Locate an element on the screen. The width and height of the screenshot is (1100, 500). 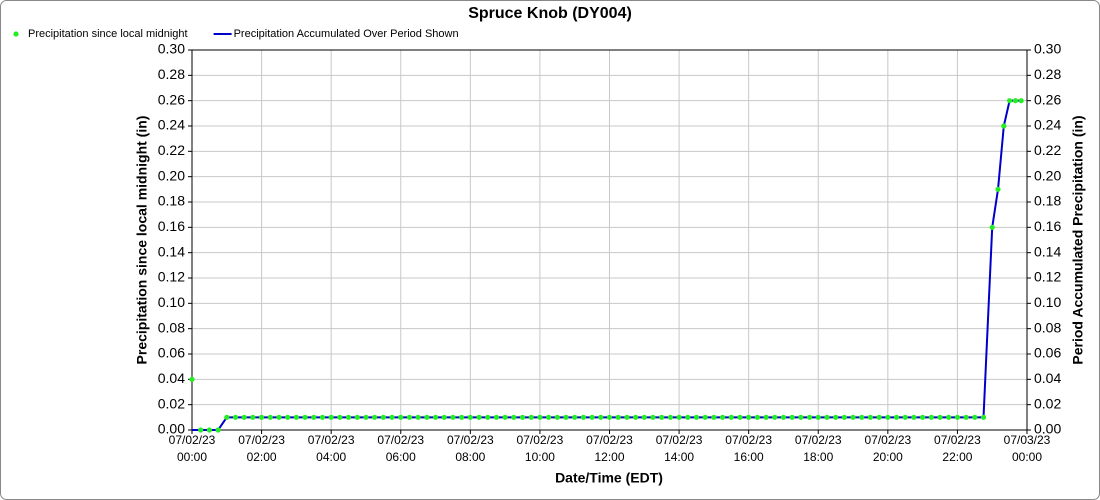
y2-tick-label: 0.04 is located at coordinates (1047, 378).